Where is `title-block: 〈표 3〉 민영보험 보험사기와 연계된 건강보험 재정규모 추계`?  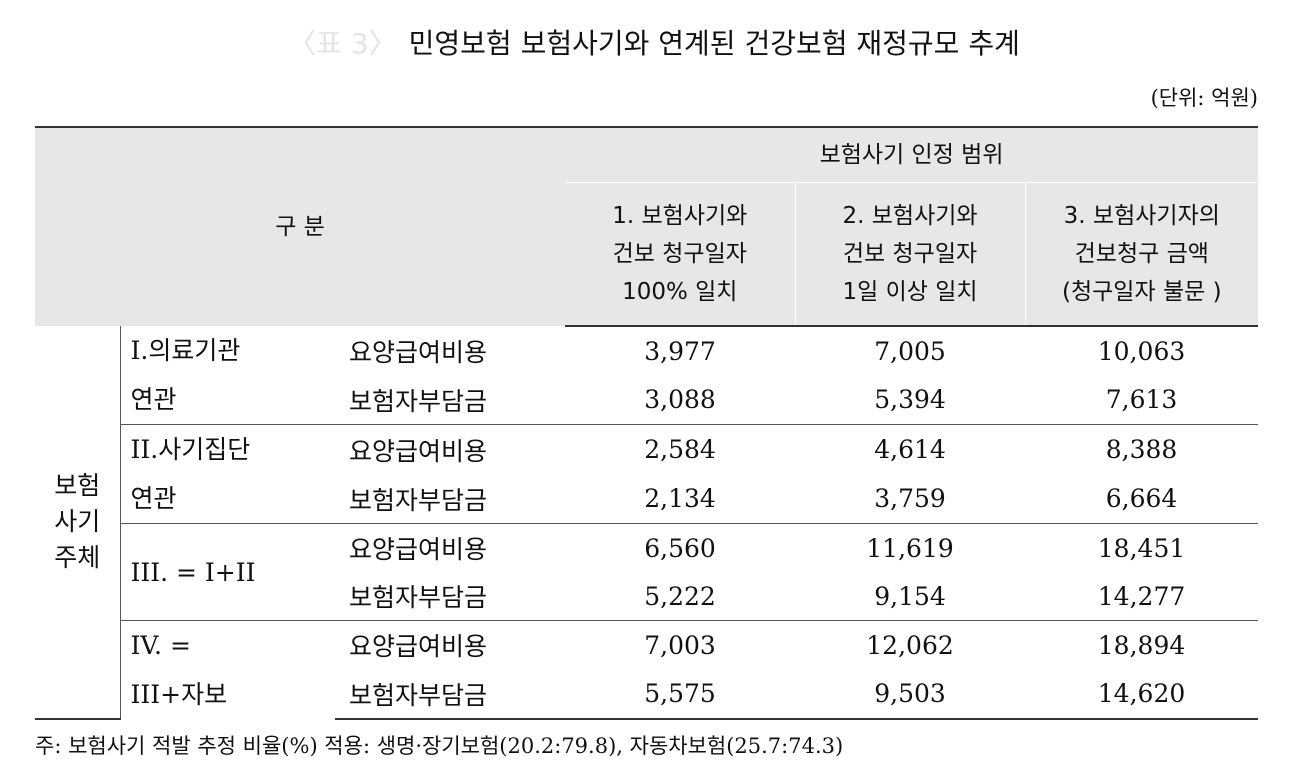 title-block: 〈표 3〉 민영보험 보험사기와 연계된 건강보험 재정규모 추계 is located at coordinates (654, 42).